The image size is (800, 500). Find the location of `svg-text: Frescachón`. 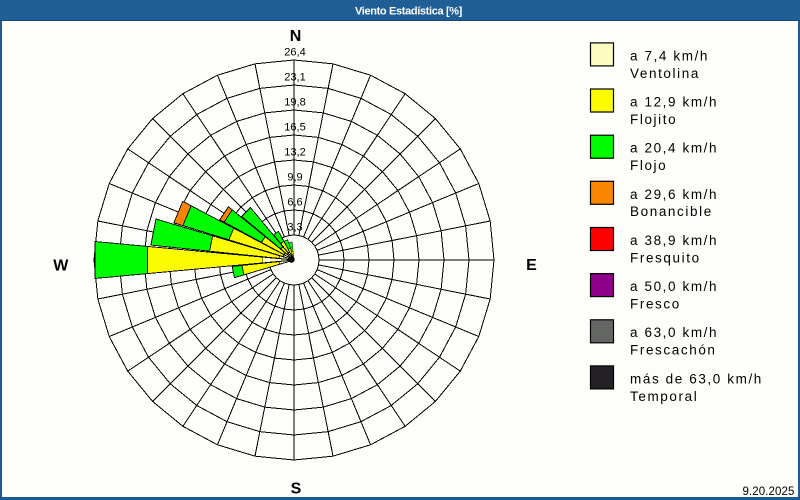

svg-text: Frescachón is located at coordinates (673, 350).